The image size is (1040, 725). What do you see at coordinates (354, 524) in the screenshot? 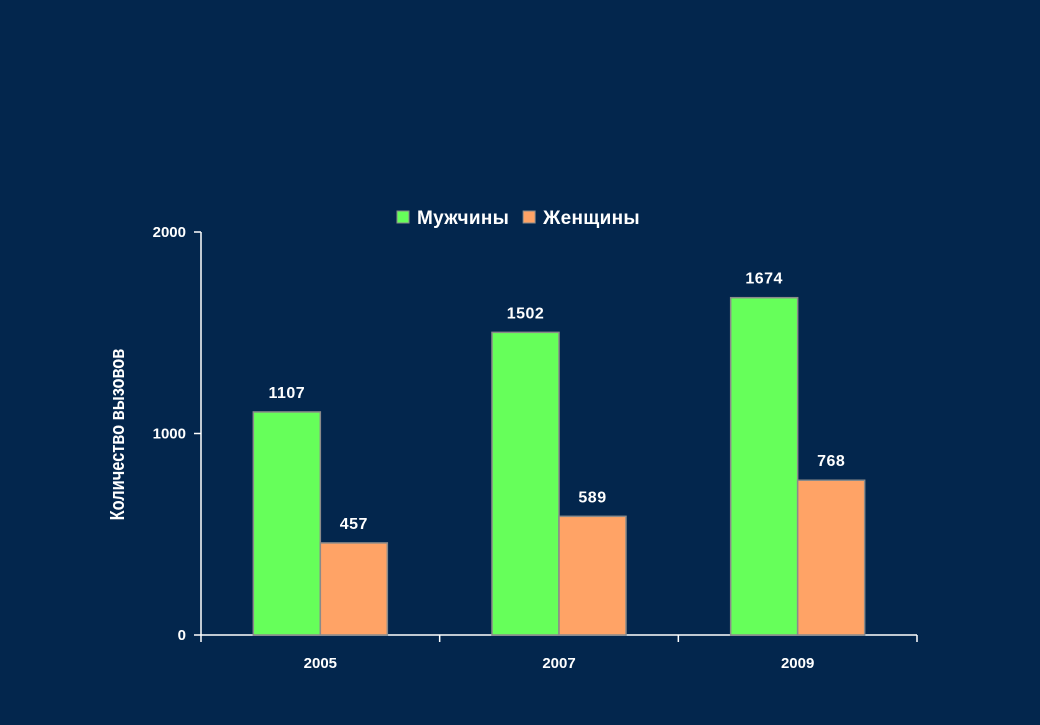
I see `data-label: 457` at bounding box center [354, 524].